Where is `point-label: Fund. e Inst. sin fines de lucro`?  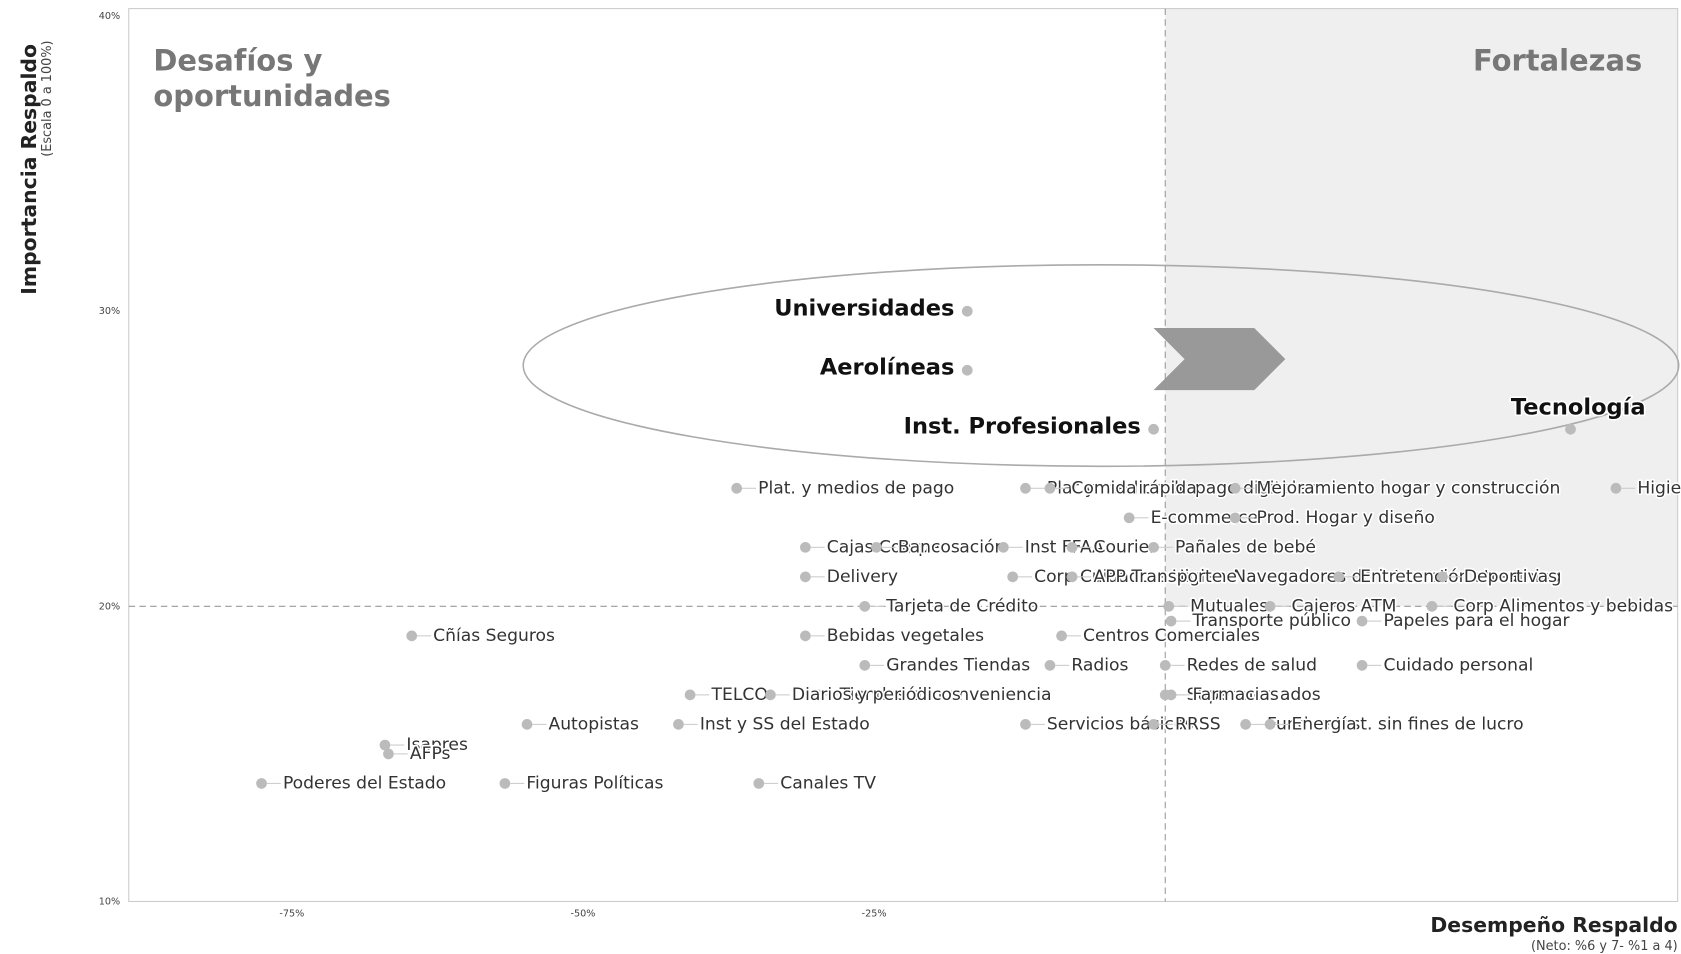 point-label: Fund. e Inst. sin fines de lucro is located at coordinates (1395, 724).